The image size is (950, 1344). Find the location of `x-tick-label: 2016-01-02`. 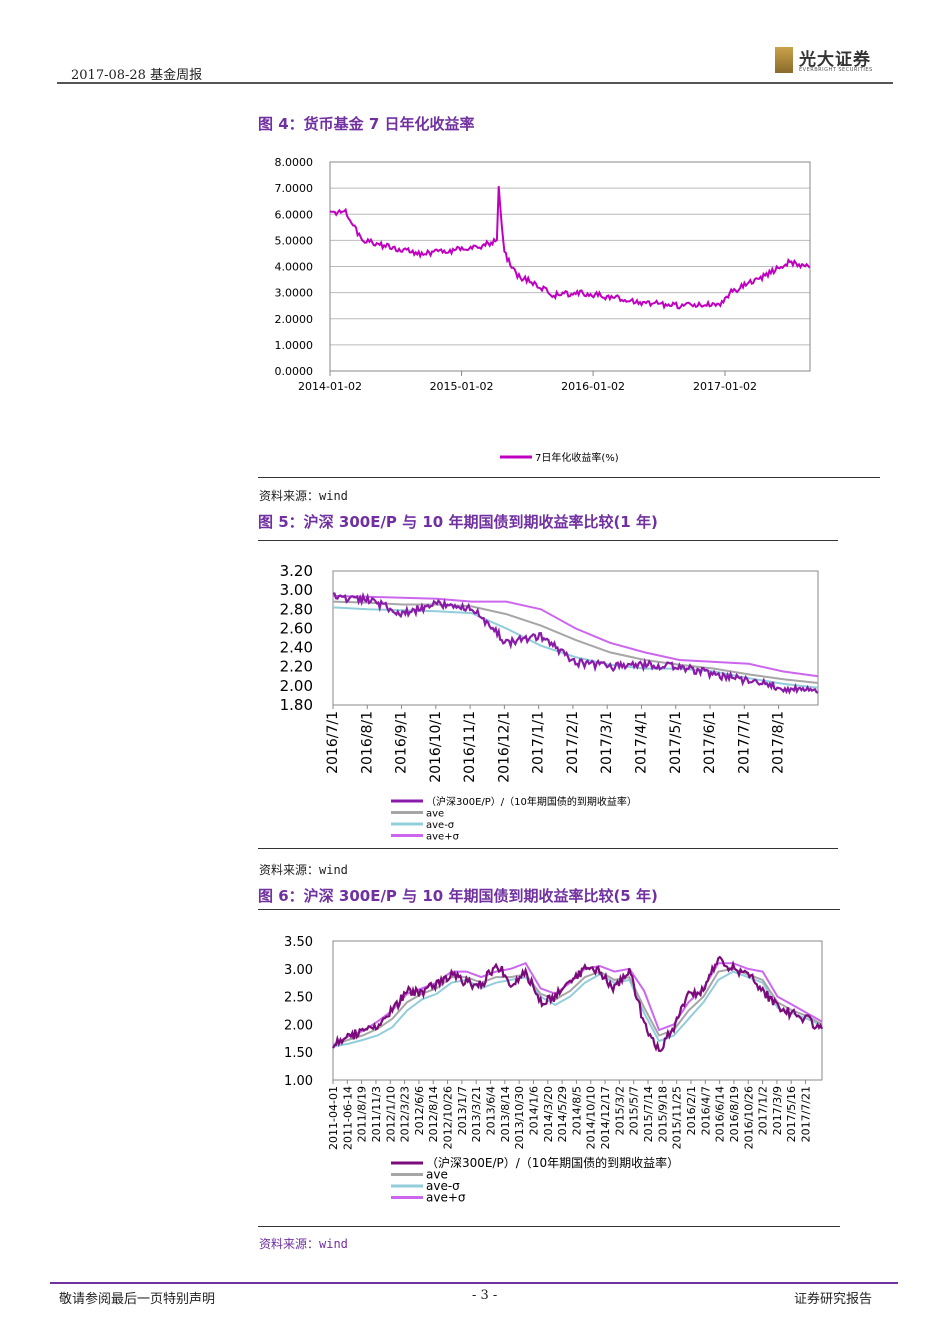

x-tick-label: 2016-01-02 is located at coordinates (593, 386).